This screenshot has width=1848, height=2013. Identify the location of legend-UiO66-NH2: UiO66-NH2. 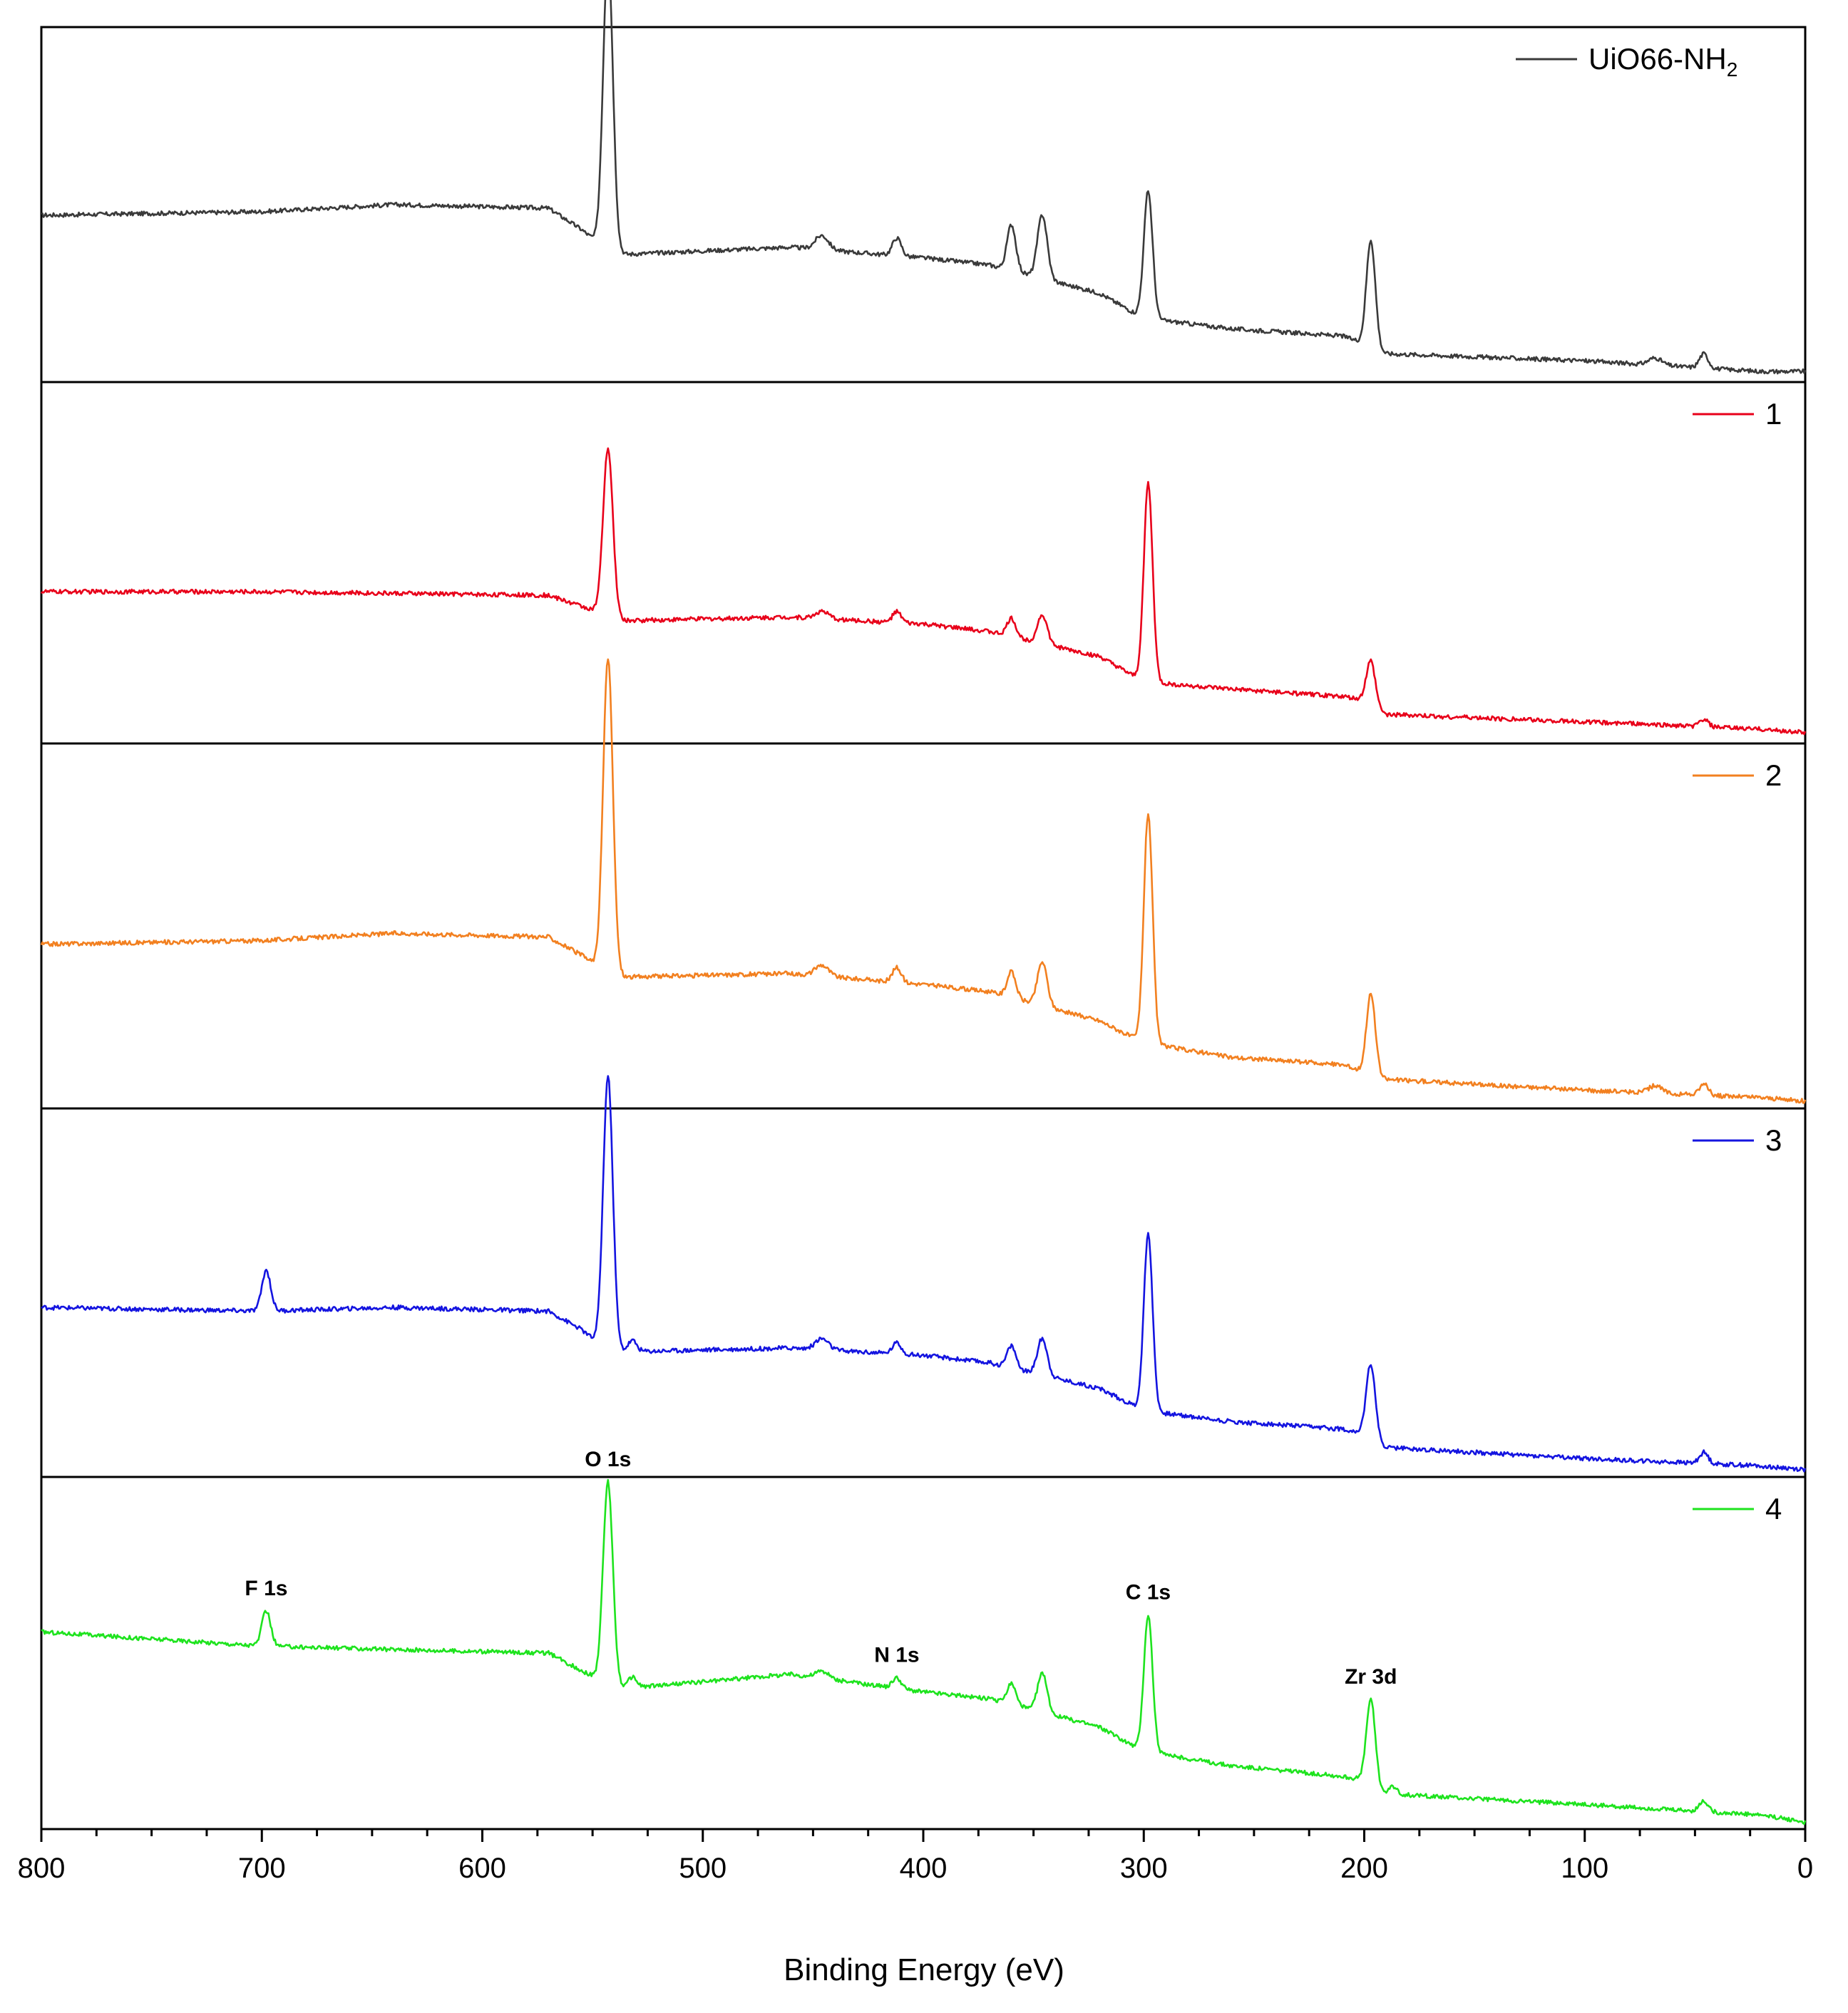
(1626, 61).